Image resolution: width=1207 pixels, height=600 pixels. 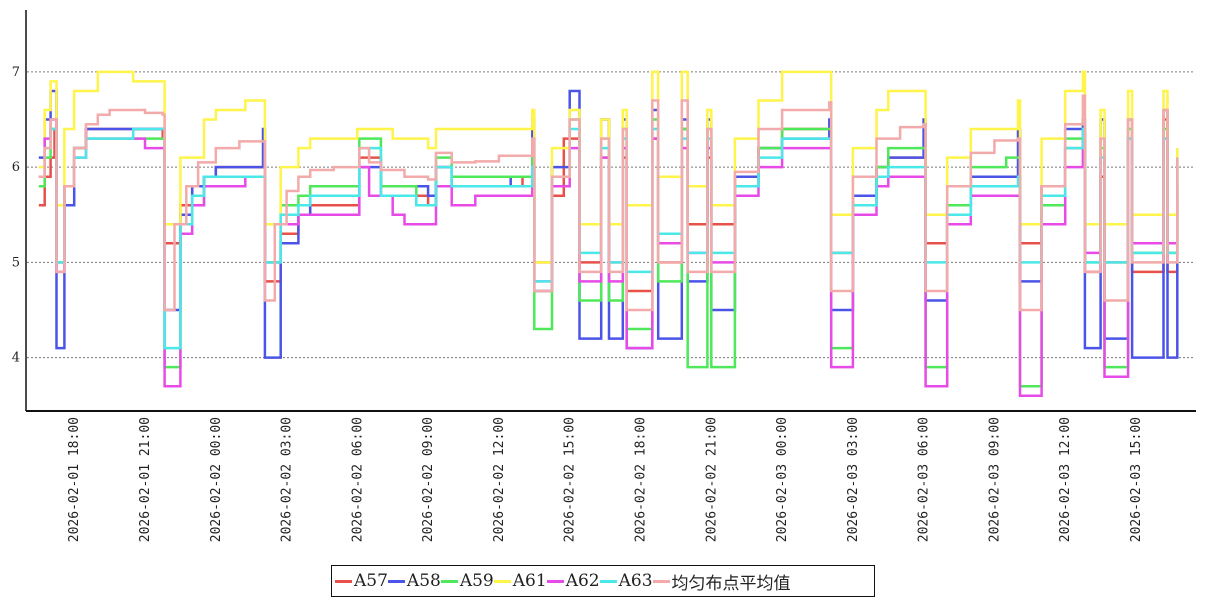 What do you see at coordinates (287, 479) in the screenshot?
I see `x-tick-label: 2026-02-02 03:00` at bounding box center [287, 479].